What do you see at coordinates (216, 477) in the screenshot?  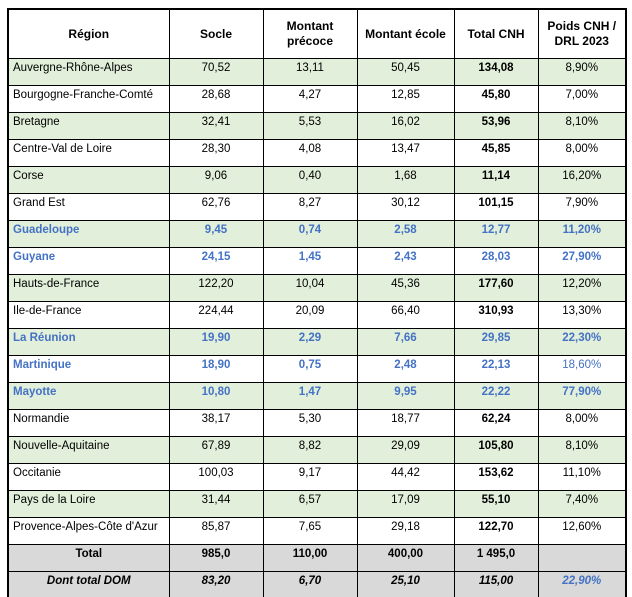 I see `cell-socle: 100,03` at bounding box center [216, 477].